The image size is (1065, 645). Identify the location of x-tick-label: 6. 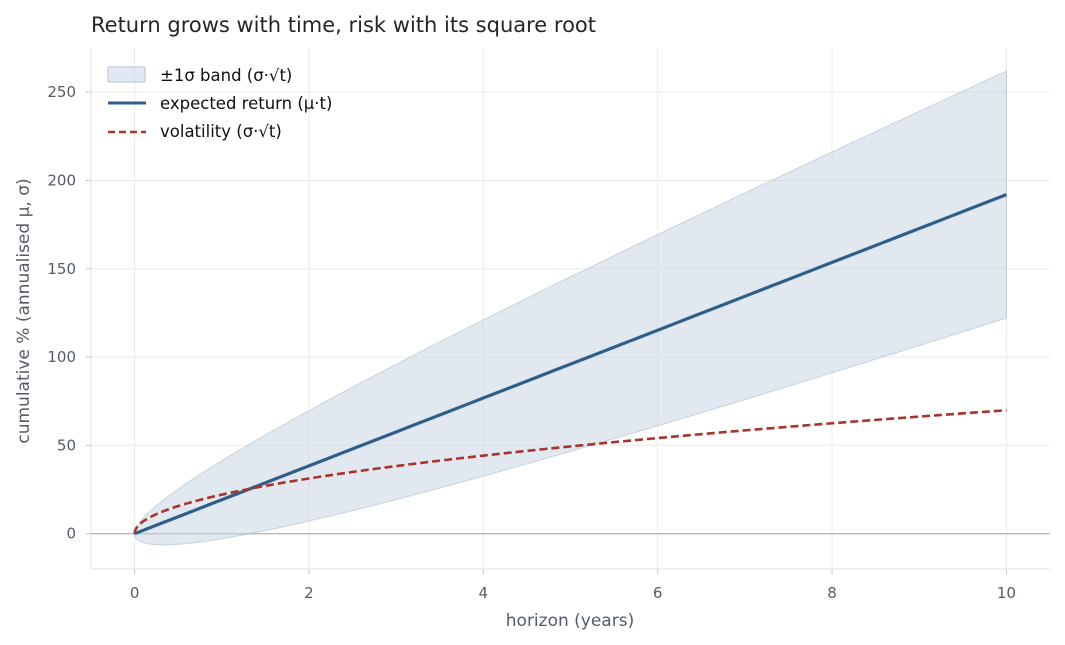
(658, 593).